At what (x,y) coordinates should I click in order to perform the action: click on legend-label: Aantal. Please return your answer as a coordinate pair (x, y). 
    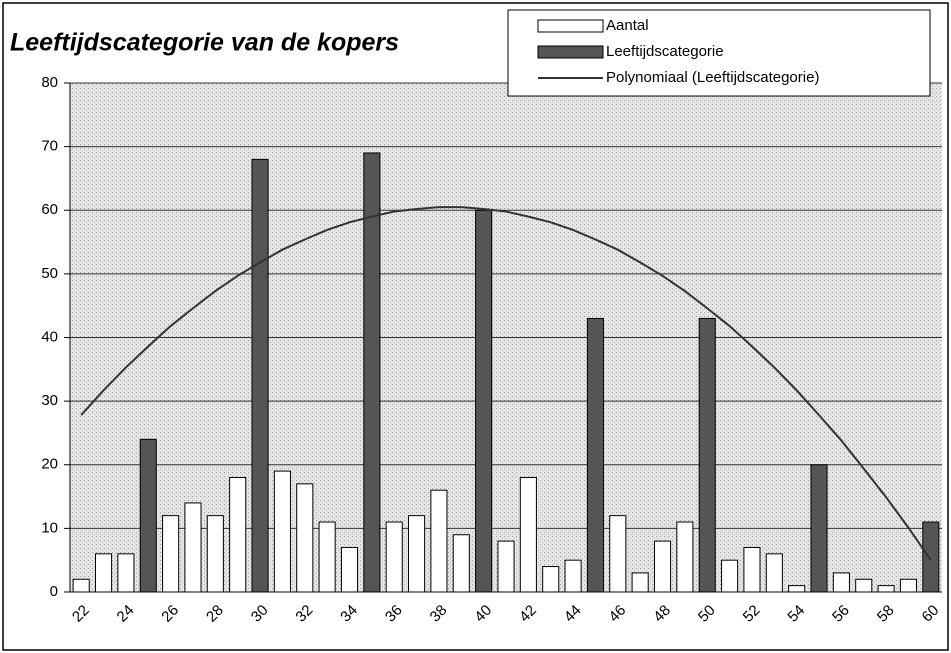
    Looking at the image, I should click on (627, 25).